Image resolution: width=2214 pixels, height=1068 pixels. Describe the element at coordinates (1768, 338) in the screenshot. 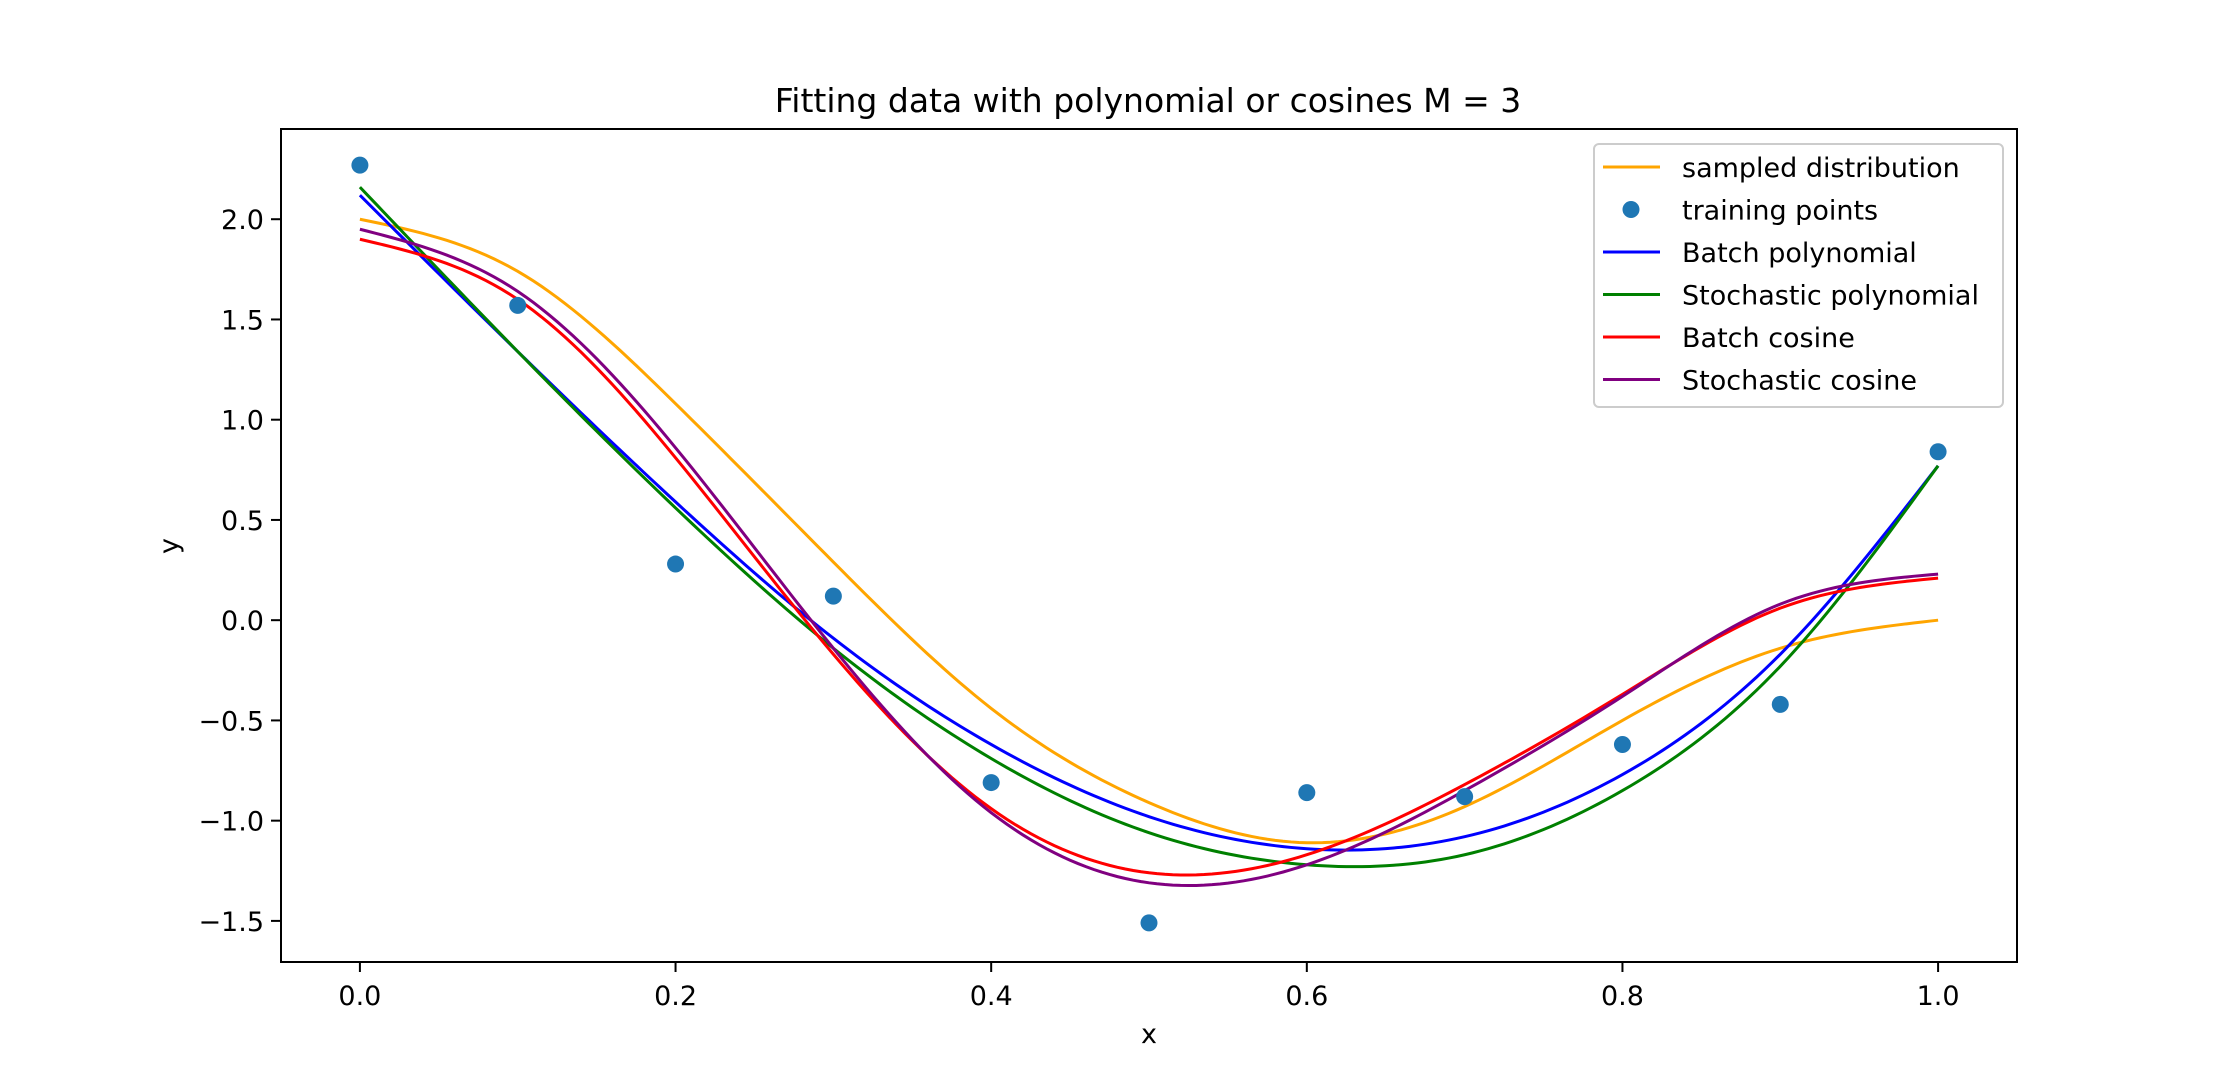

I see `legend-label-batch-cosine: Batch cosine` at that location.